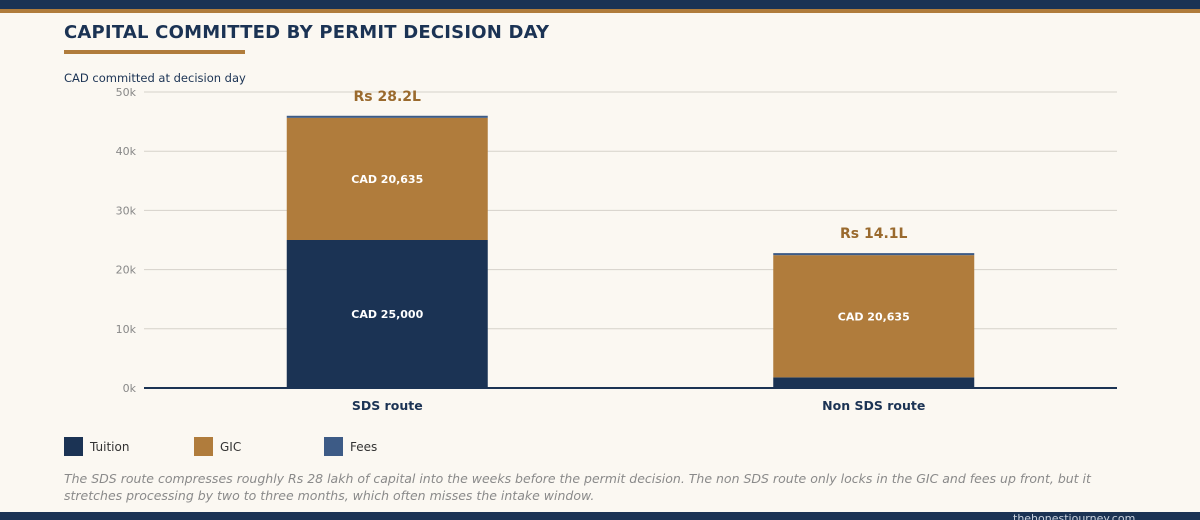 The image size is (1200, 520). Describe the element at coordinates (126, 270) in the screenshot. I see `y-tick-label: 20k` at that location.